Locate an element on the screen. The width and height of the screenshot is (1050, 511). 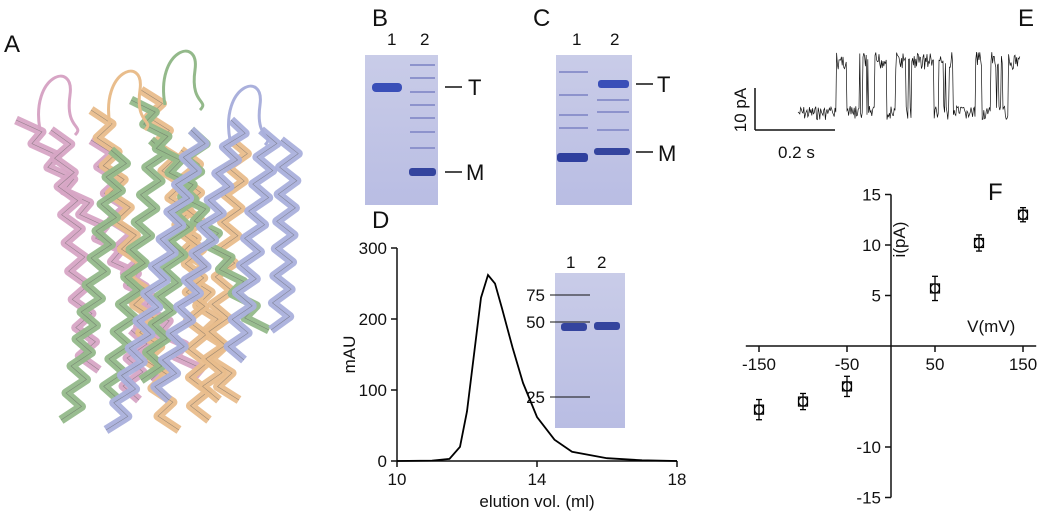
y-tick-label: 5 is located at coordinates (876, 296).